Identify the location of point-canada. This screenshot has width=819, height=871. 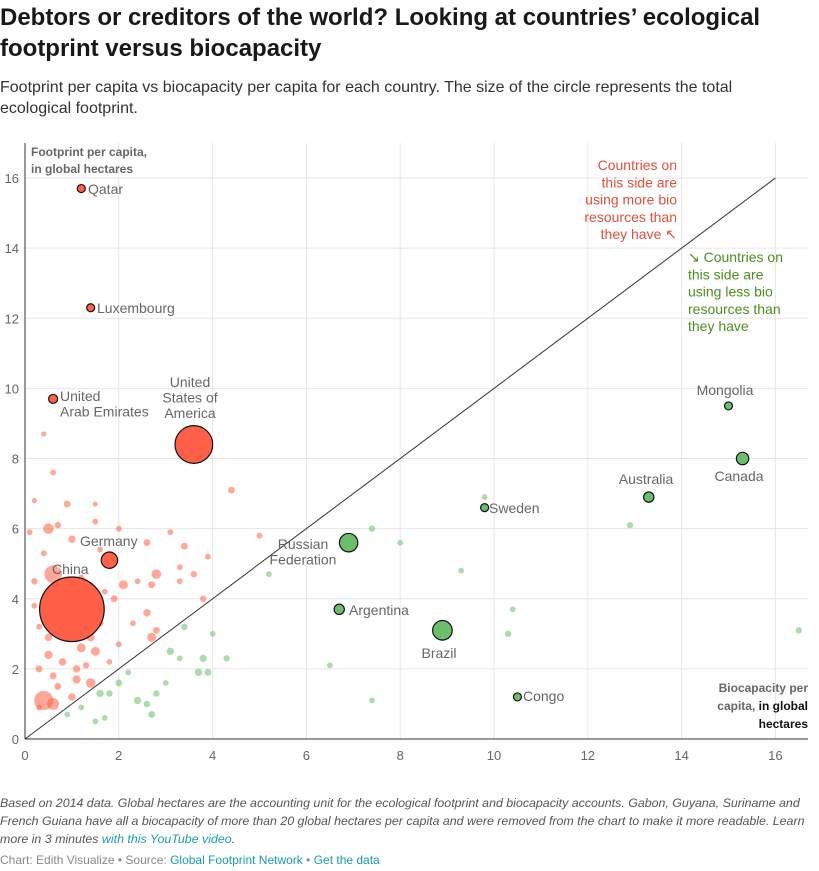
(742, 458).